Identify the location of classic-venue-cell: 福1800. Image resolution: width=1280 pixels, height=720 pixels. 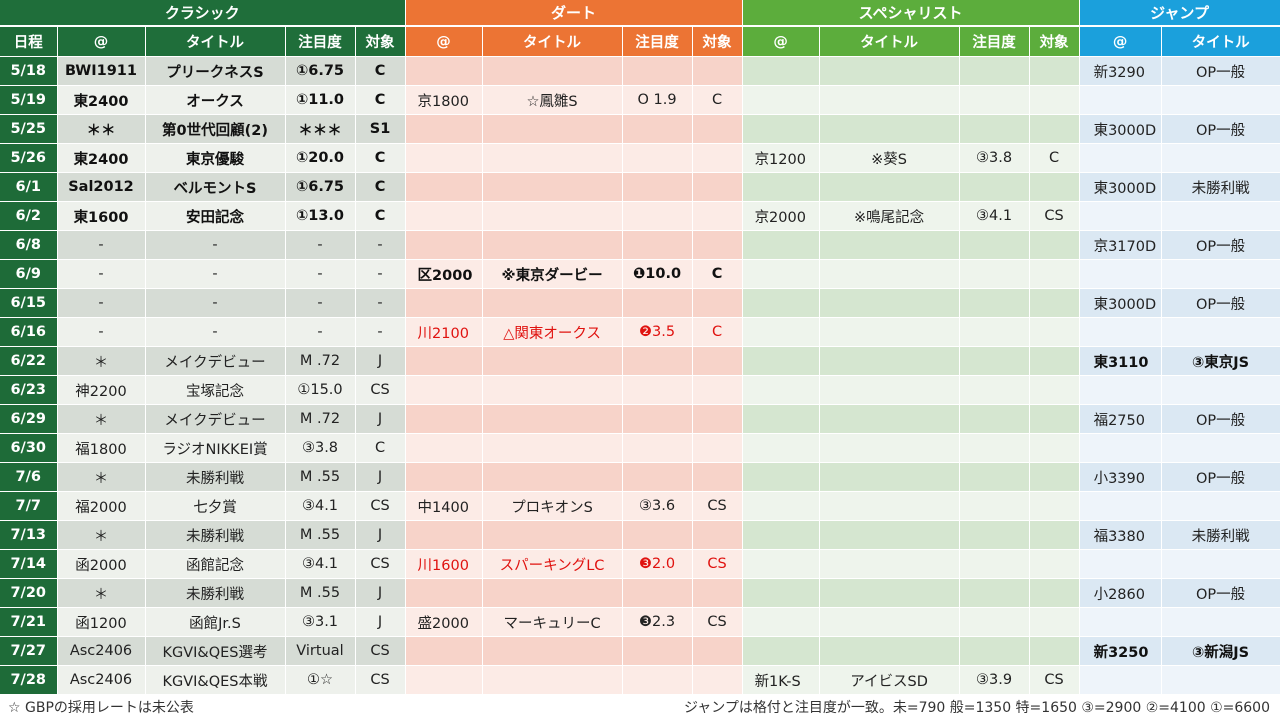
(101, 448).